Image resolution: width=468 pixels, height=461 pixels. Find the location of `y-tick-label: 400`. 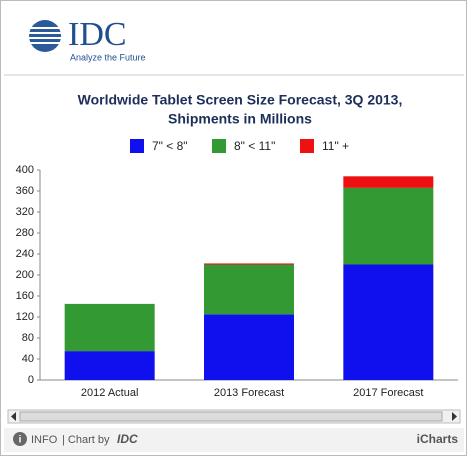

y-tick-label: 400 is located at coordinates (25, 170).